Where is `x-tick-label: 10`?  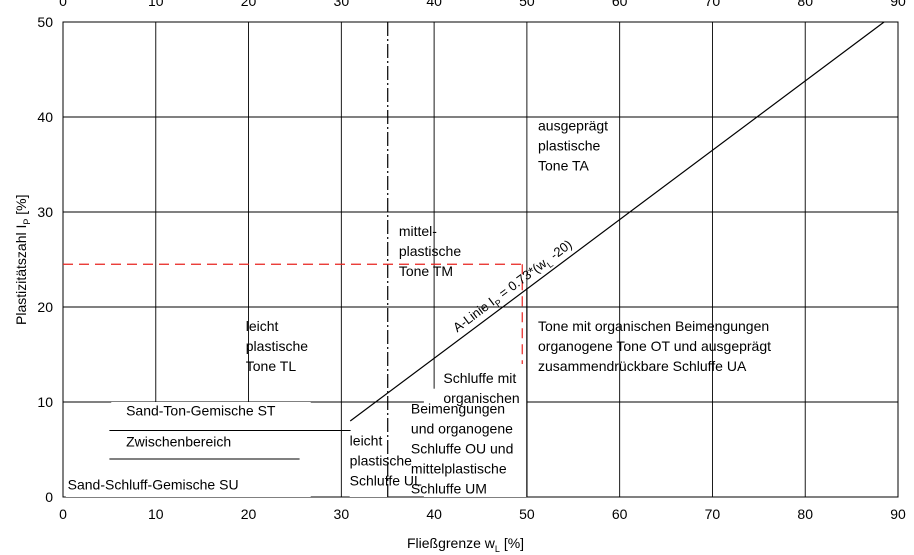 x-tick-label: 10 is located at coordinates (156, 514).